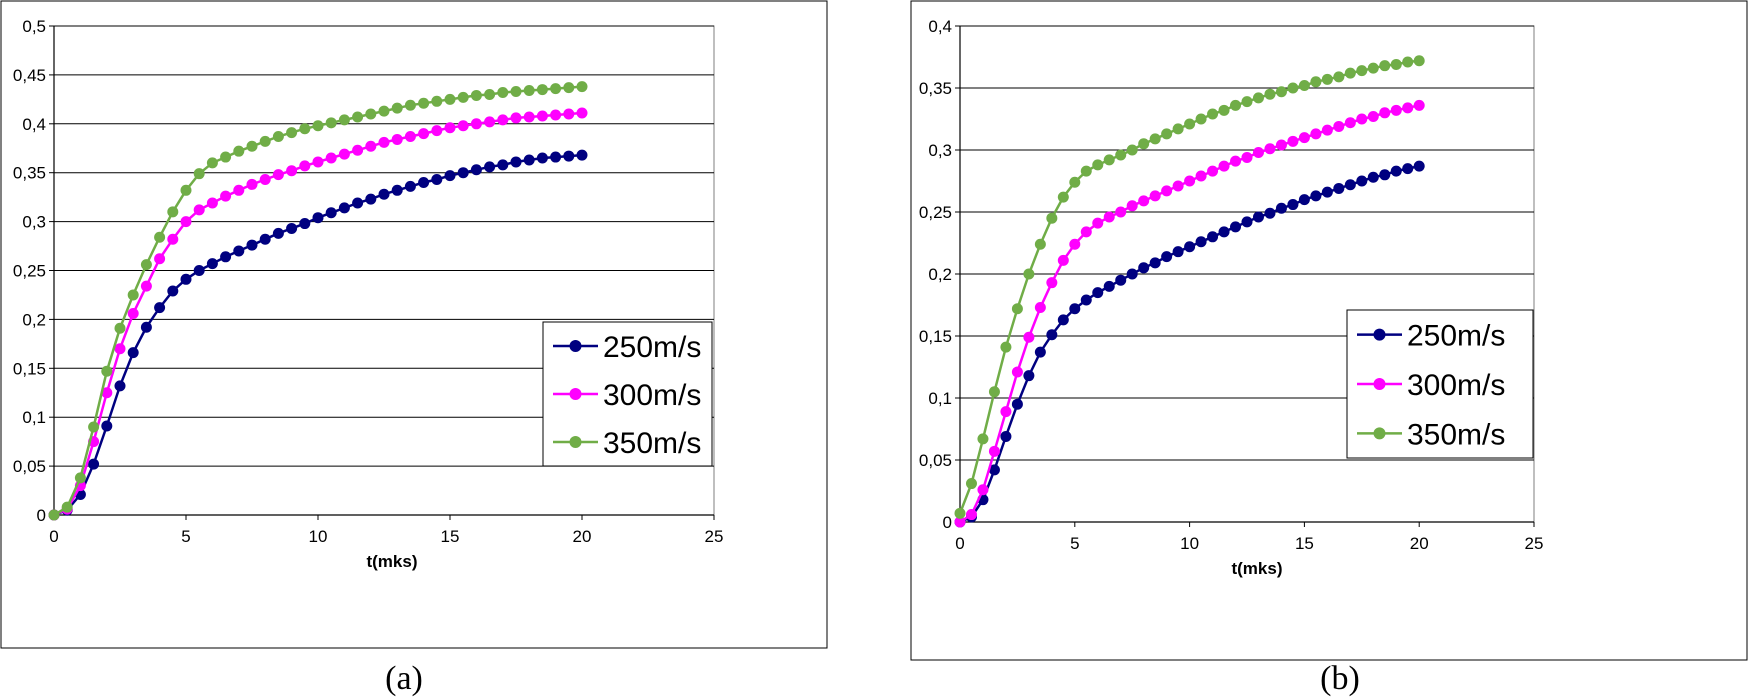 Image resolution: width=1750 pixels, height=699 pixels. Describe the element at coordinates (1440, 384) in the screenshot. I see `legend: 250m/s 300m/s 350m/s` at that location.